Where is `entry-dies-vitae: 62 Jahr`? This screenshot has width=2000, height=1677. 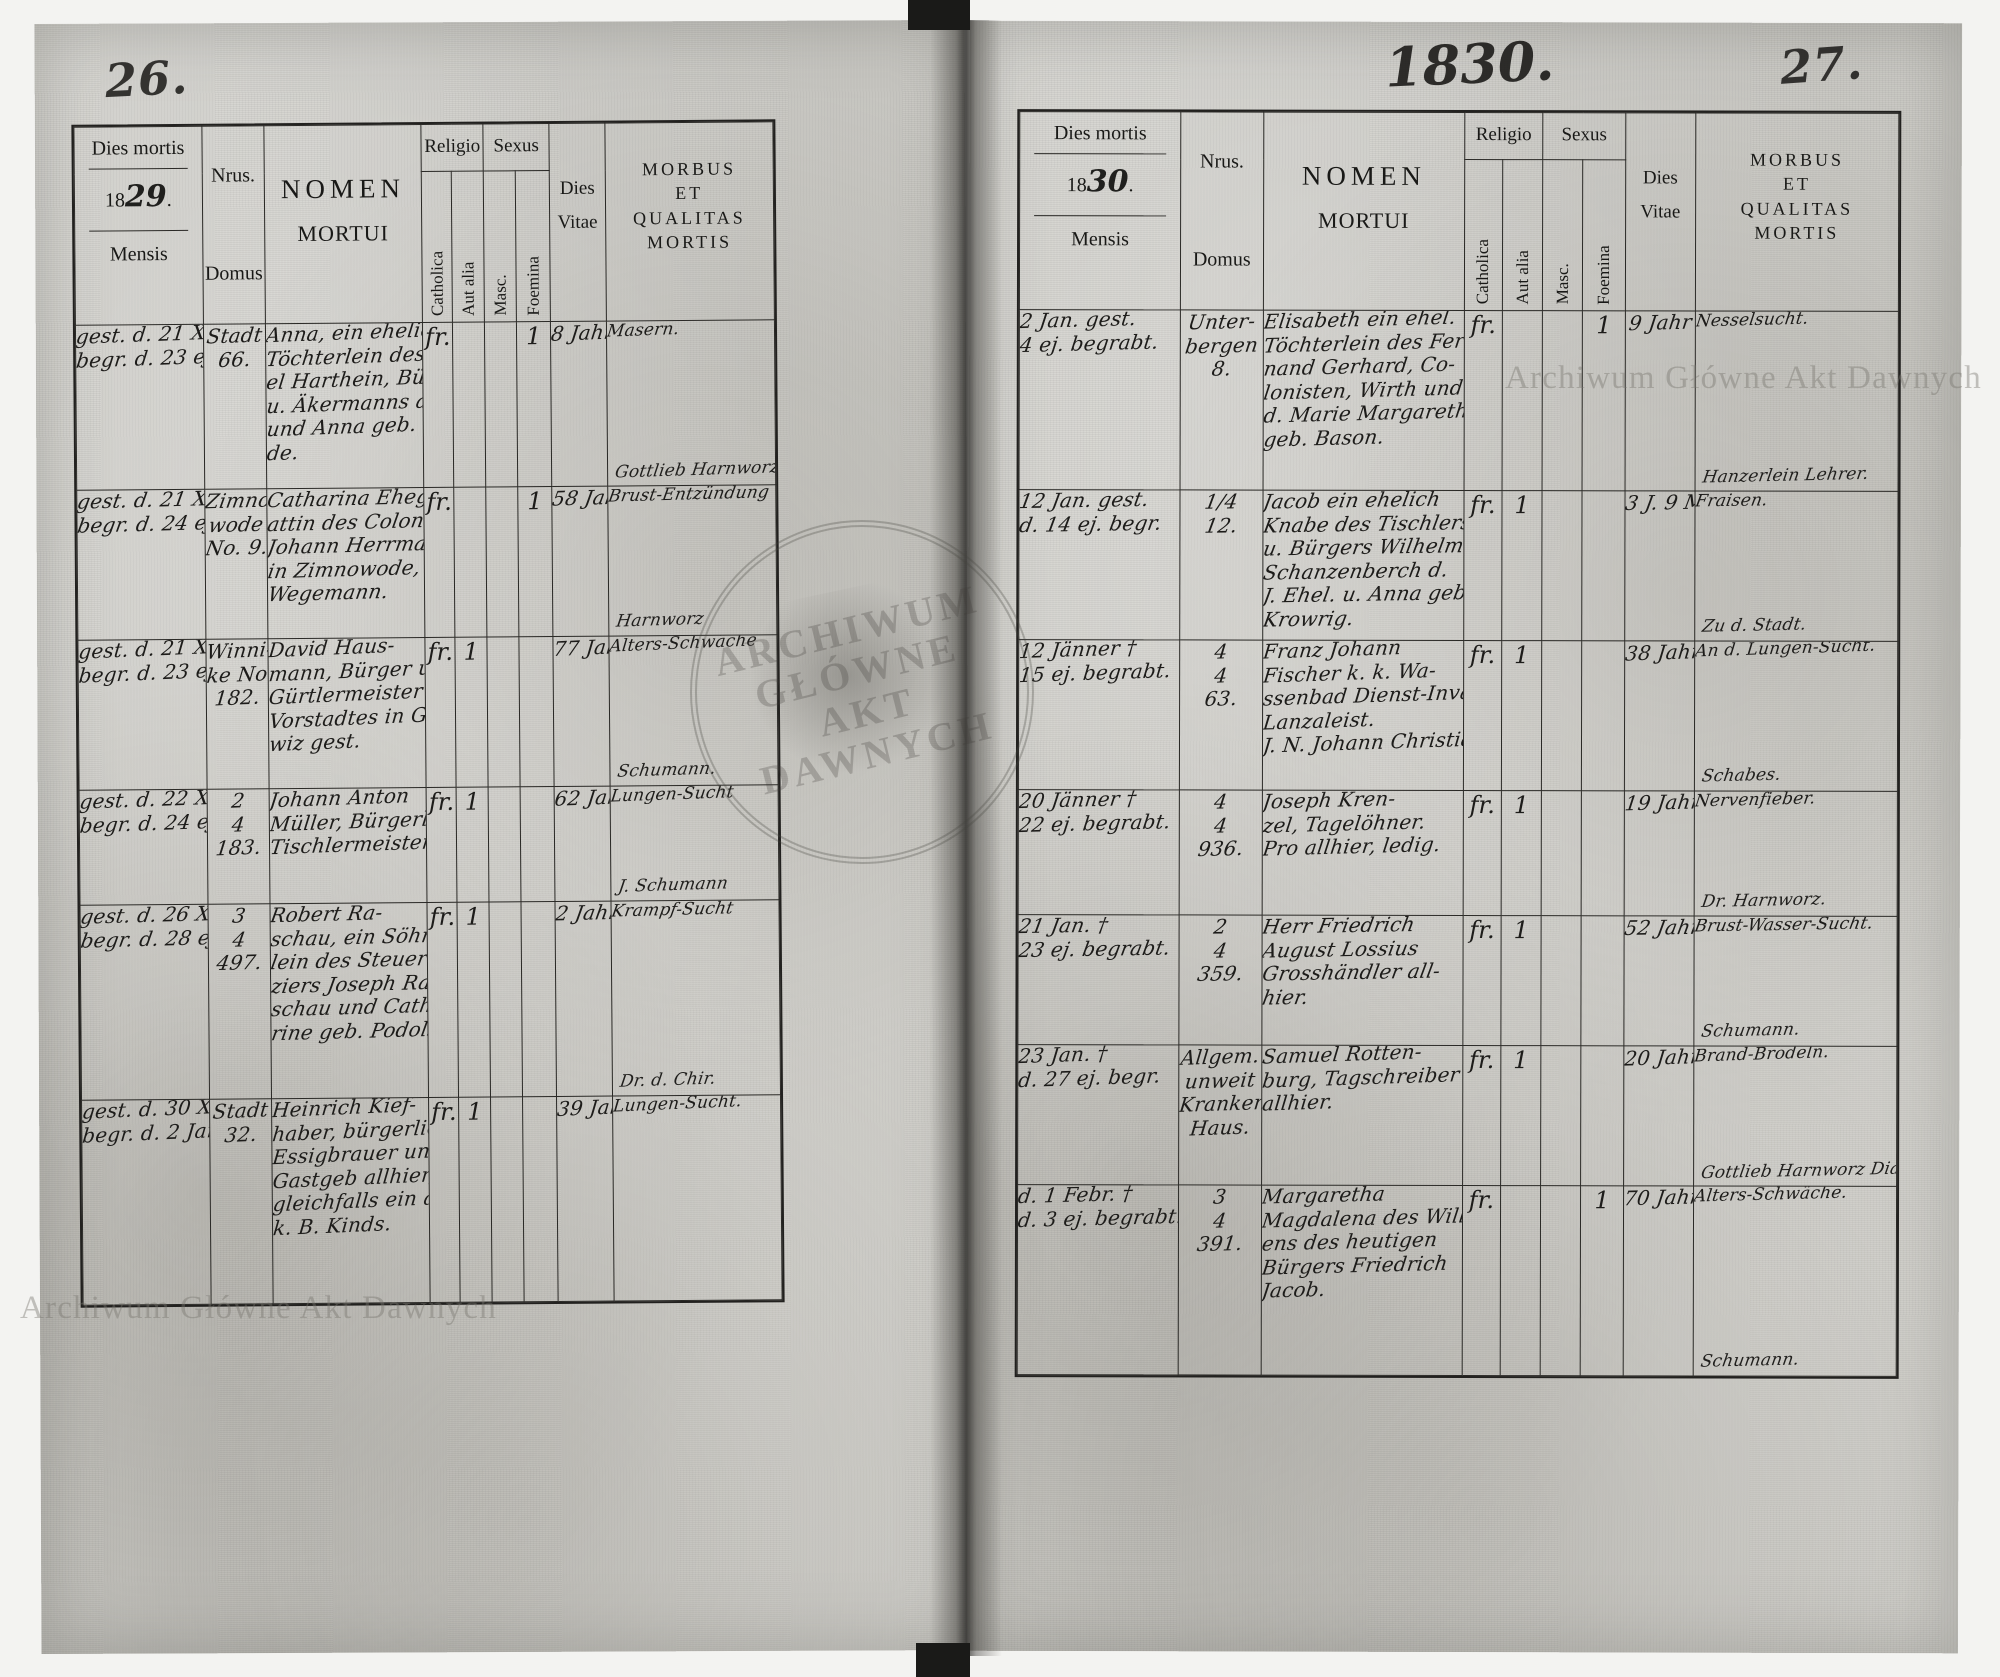
entry-dies-vitae: 62 Jahr is located at coordinates (582, 844).